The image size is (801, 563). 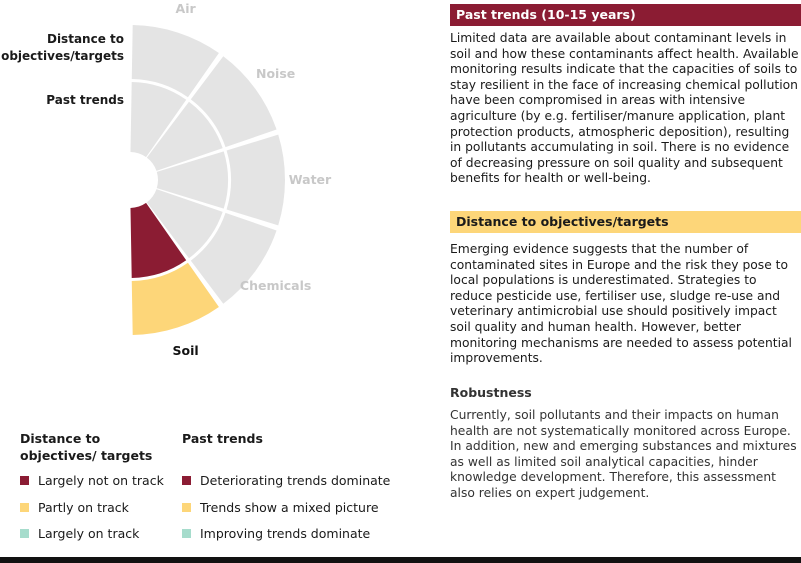 I want to click on segment-label-noise: Noise, so click(x=275, y=73).